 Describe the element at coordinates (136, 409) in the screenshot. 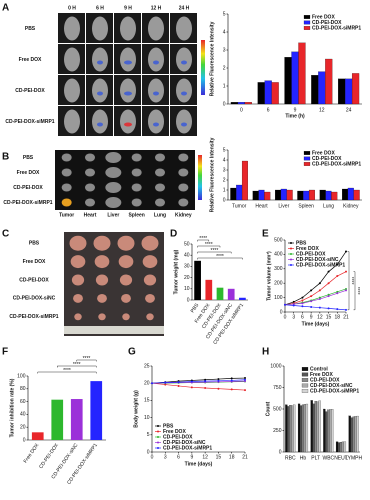

I see `y-axis-label: Body weight (g)` at that location.